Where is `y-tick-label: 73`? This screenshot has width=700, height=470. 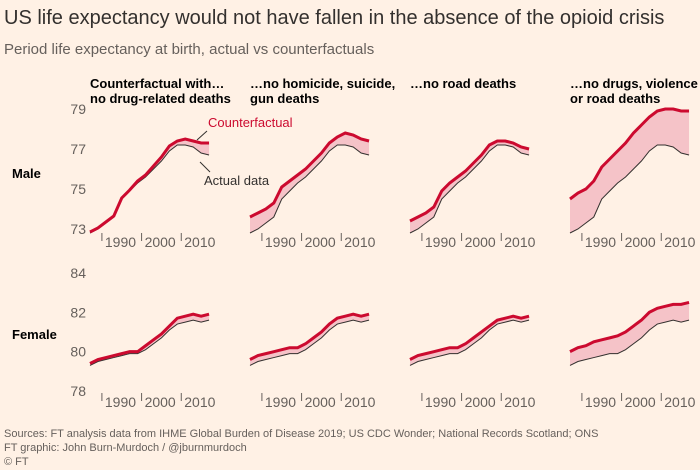
y-tick-label: 73 is located at coordinates (78, 229).